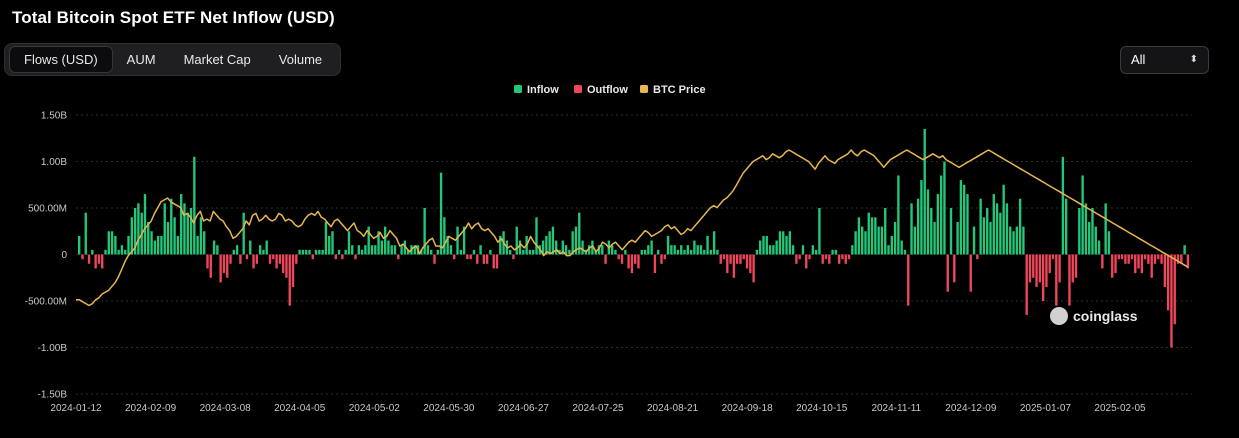  I want to click on range-select: All ⬍, so click(1164, 60).